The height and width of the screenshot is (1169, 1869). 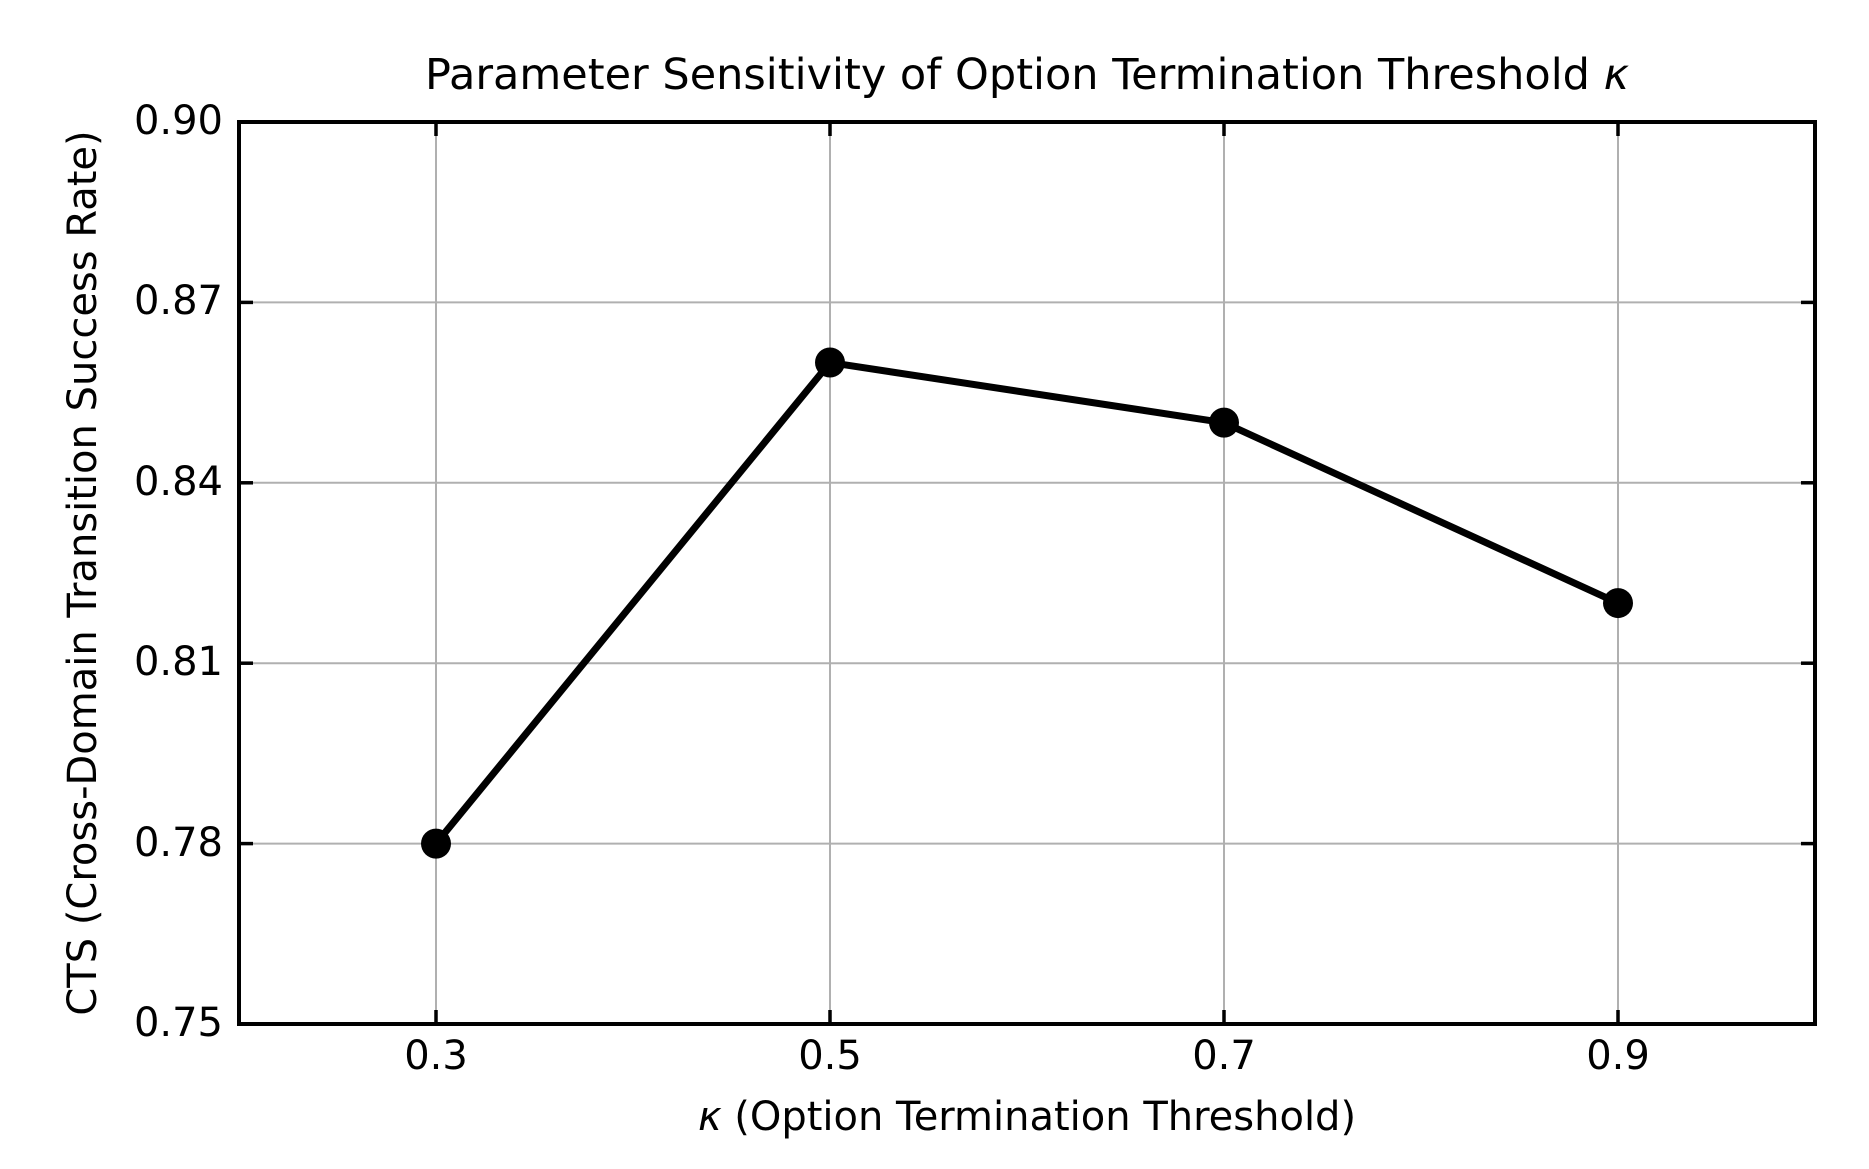 I want to click on x-tick-label: 0.5, so click(x=830, y=1056).